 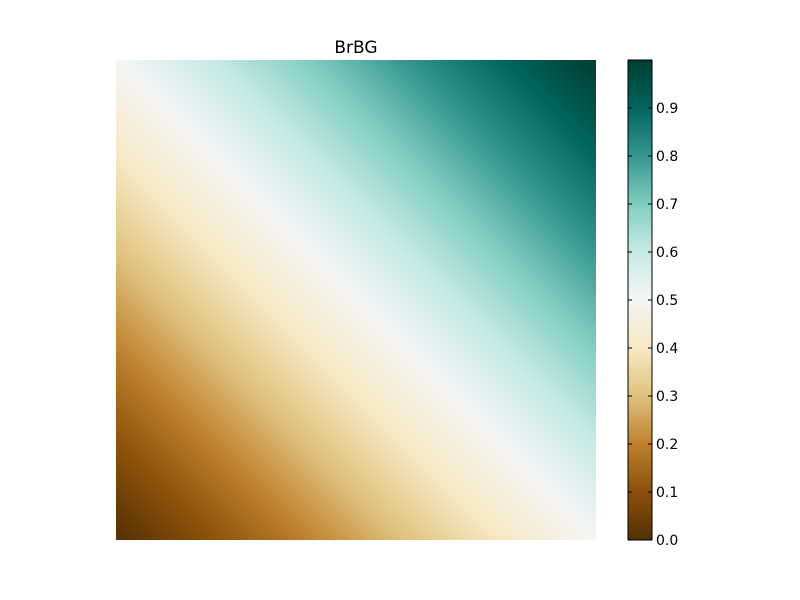 What do you see at coordinates (653, 325) in the screenshot?
I see `colorbar-ticks: 0.0 0.1 0.2 0.3 0.4 0.5 0.6 0.7 0.8 0.9` at bounding box center [653, 325].